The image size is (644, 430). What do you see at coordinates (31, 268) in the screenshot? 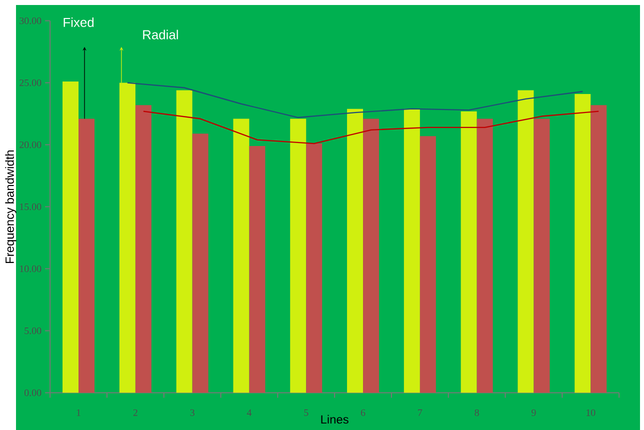
I see `y-tick-label: 10.00` at bounding box center [31, 268].